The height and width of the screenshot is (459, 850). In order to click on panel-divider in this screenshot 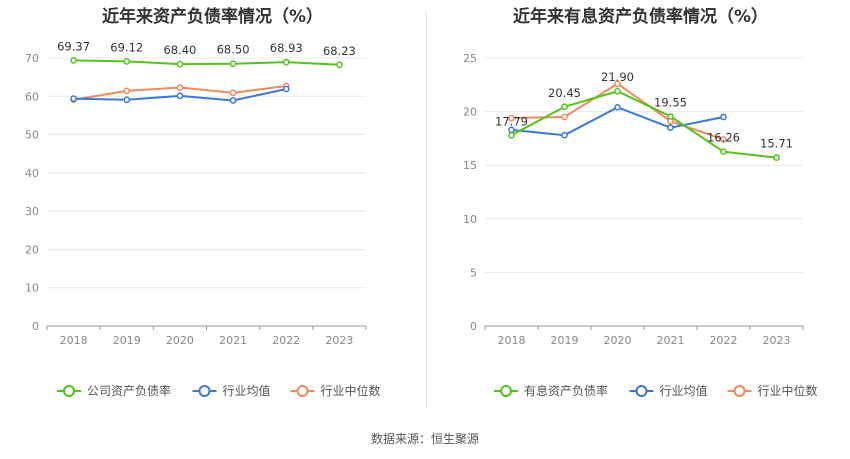, I will do `click(426, 209)`.